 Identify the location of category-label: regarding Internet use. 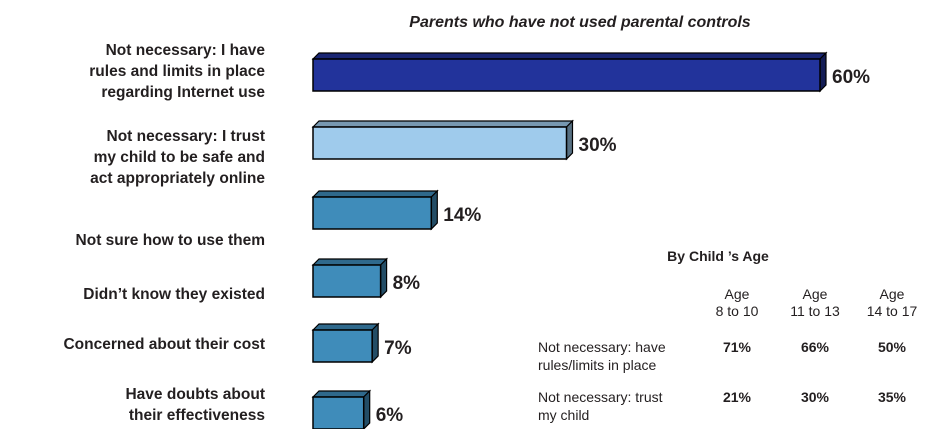
(183, 92).